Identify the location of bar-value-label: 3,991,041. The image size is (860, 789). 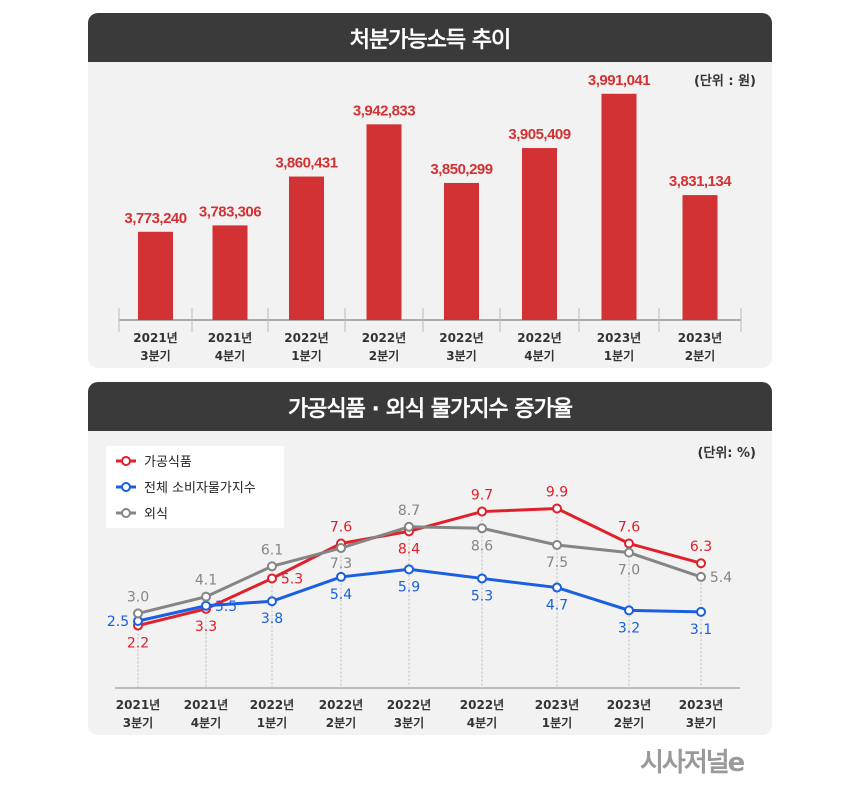
(619, 80).